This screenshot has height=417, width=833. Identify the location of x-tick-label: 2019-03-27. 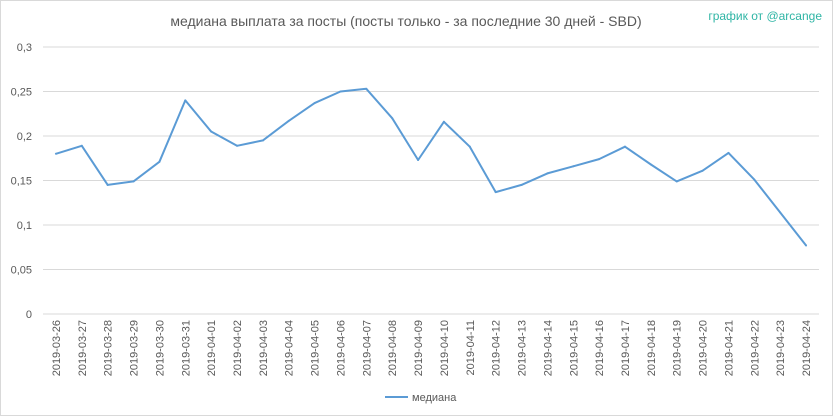
(83, 348).